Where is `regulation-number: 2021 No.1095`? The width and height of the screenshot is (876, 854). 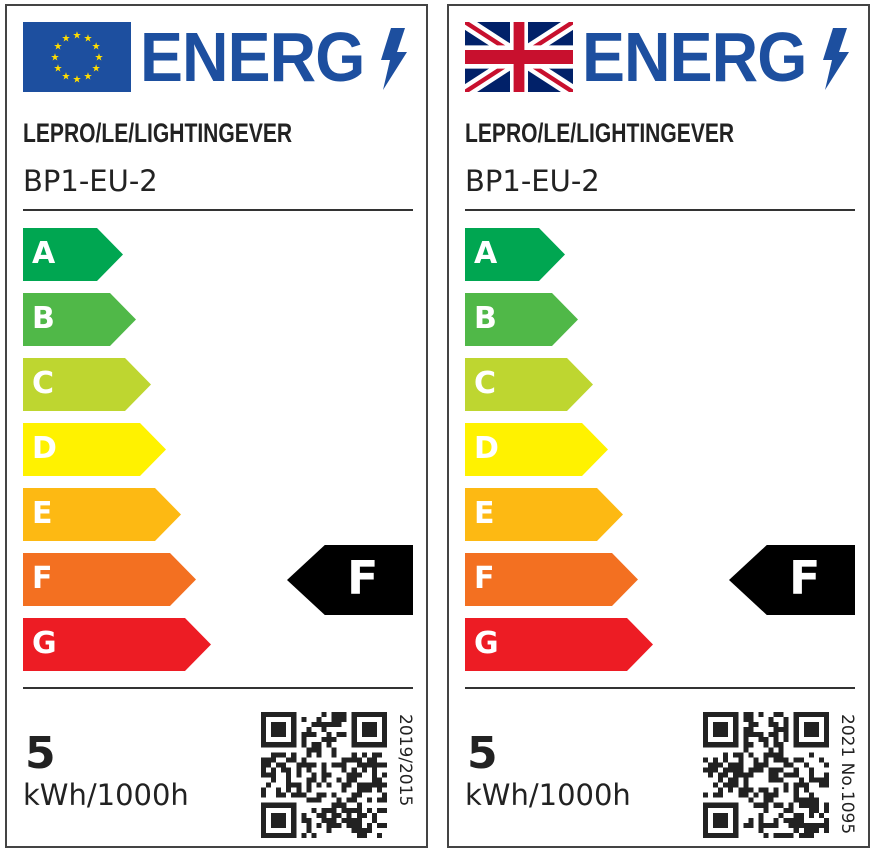 regulation-number: 2021 No.1095 is located at coordinates (847, 774).